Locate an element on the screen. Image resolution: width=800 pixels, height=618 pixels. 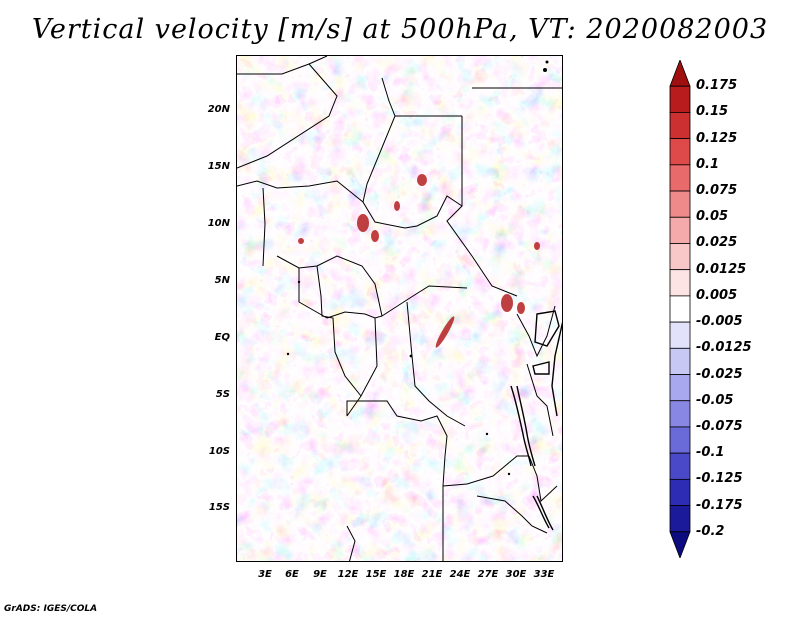
lat-label-5s: 5S is located at coordinates (222, 394).